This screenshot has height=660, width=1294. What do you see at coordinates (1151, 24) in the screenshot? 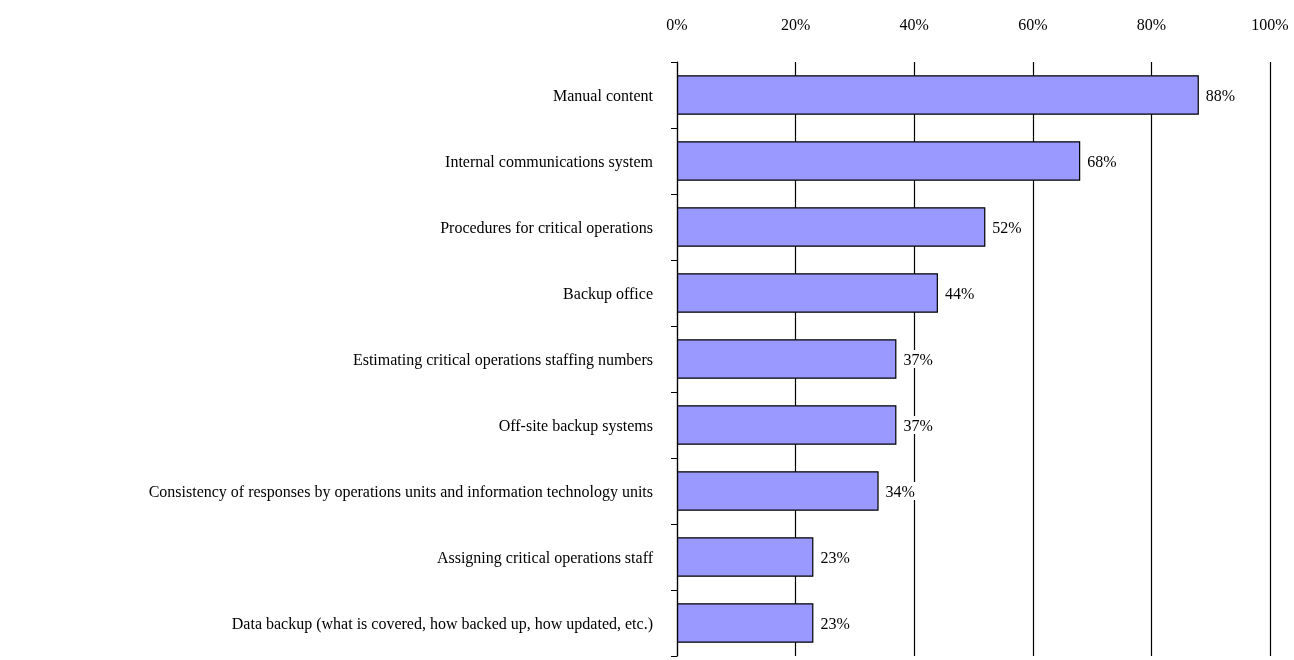
I see `x-tick-label: 80%` at bounding box center [1151, 24].